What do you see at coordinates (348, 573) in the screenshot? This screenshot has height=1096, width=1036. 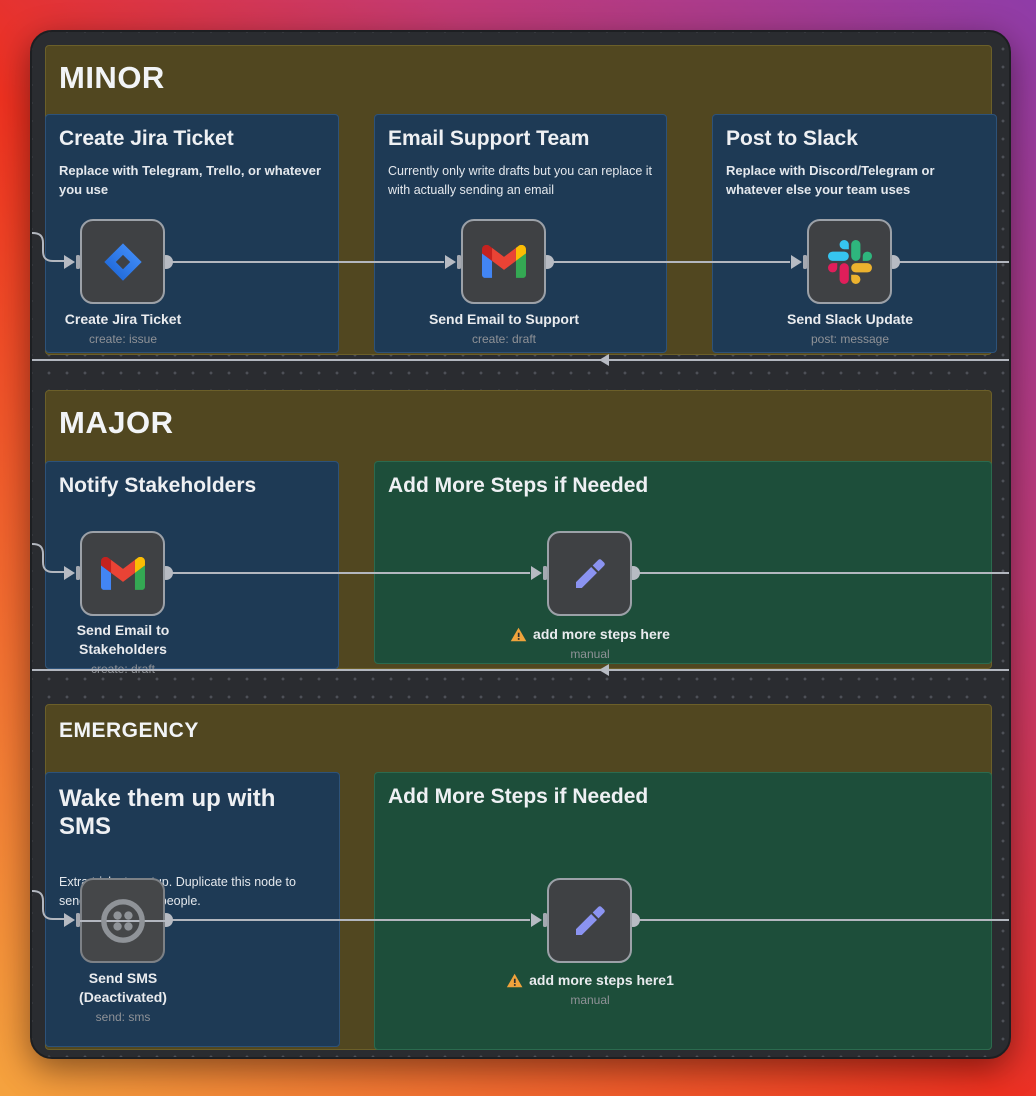 I see `edge-gmail-to-pencil` at bounding box center [348, 573].